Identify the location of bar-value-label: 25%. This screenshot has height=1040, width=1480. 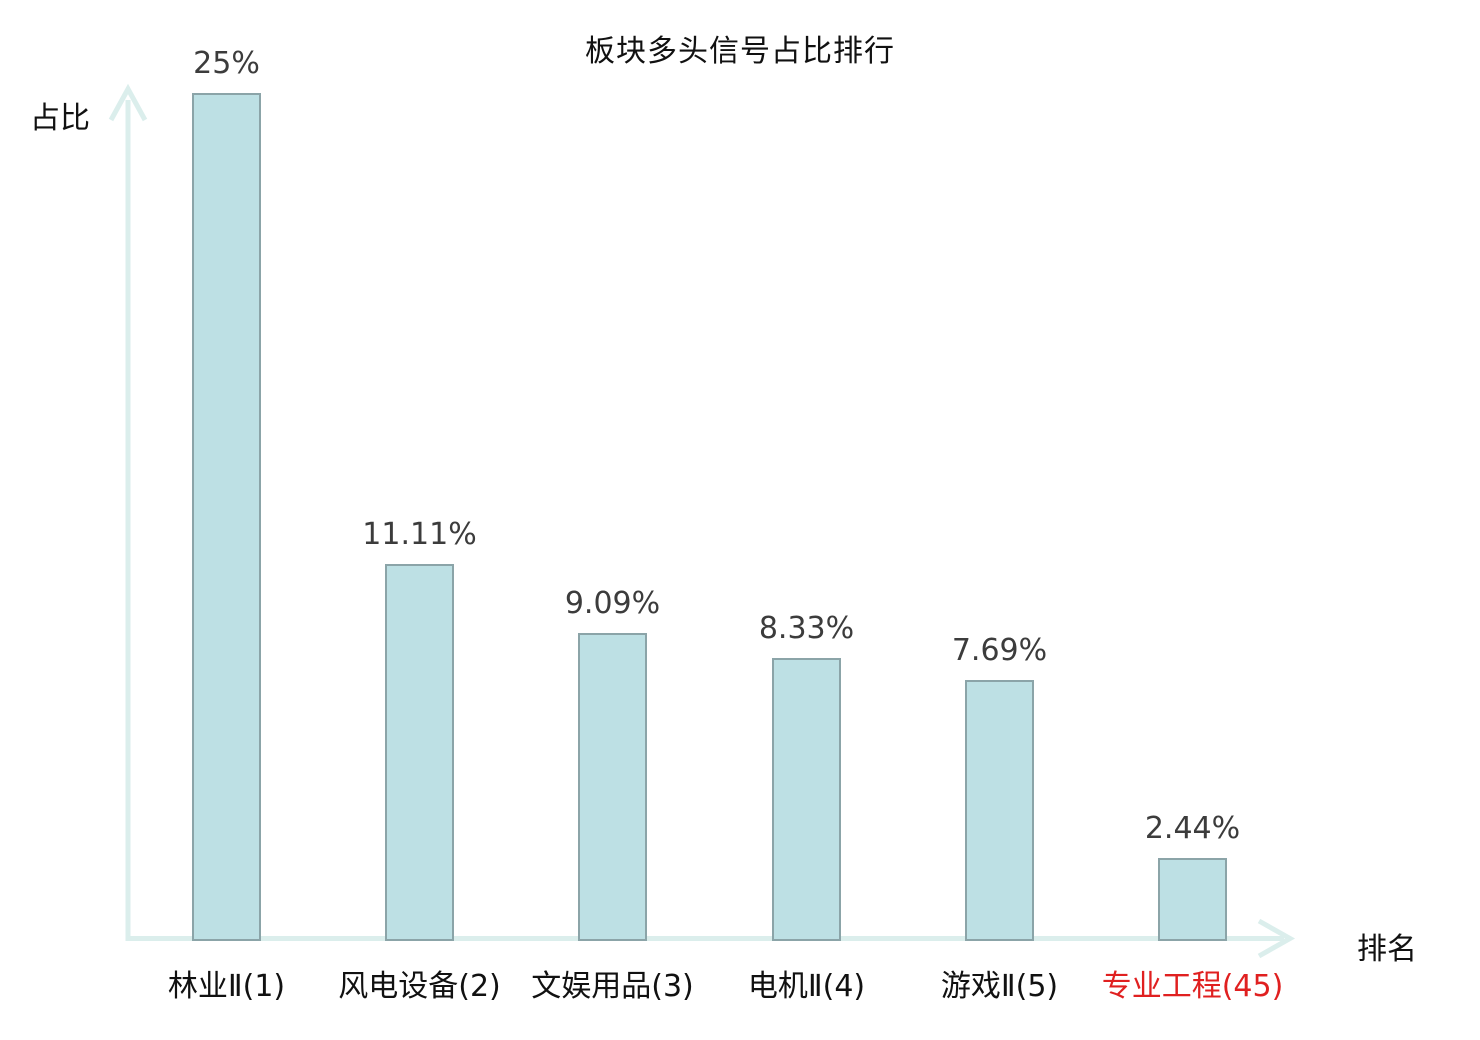
(226, 63).